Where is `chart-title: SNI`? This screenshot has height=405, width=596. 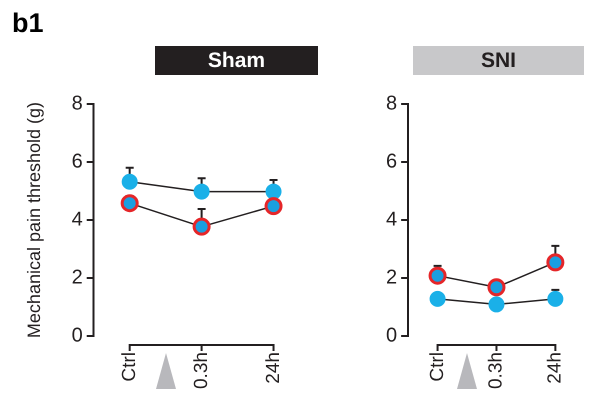 chart-title: SNI is located at coordinates (498, 60).